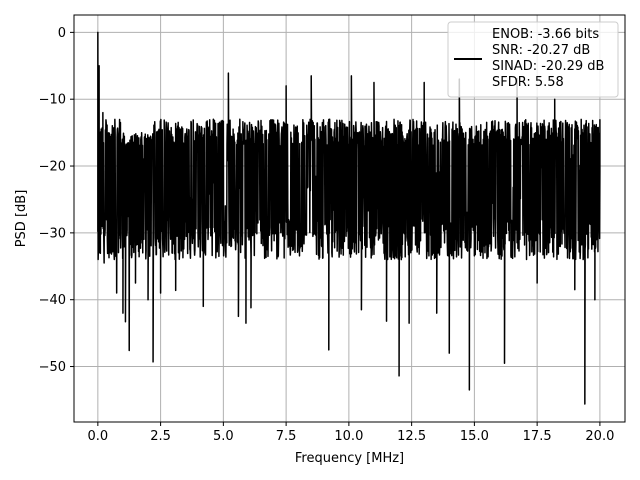 Image resolution: width=640 pixels, height=480 pixels. What do you see at coordinates (223, 436) in the screenshot?
I see `x-tick-label: 5.0` at bounding box center [223, 436].